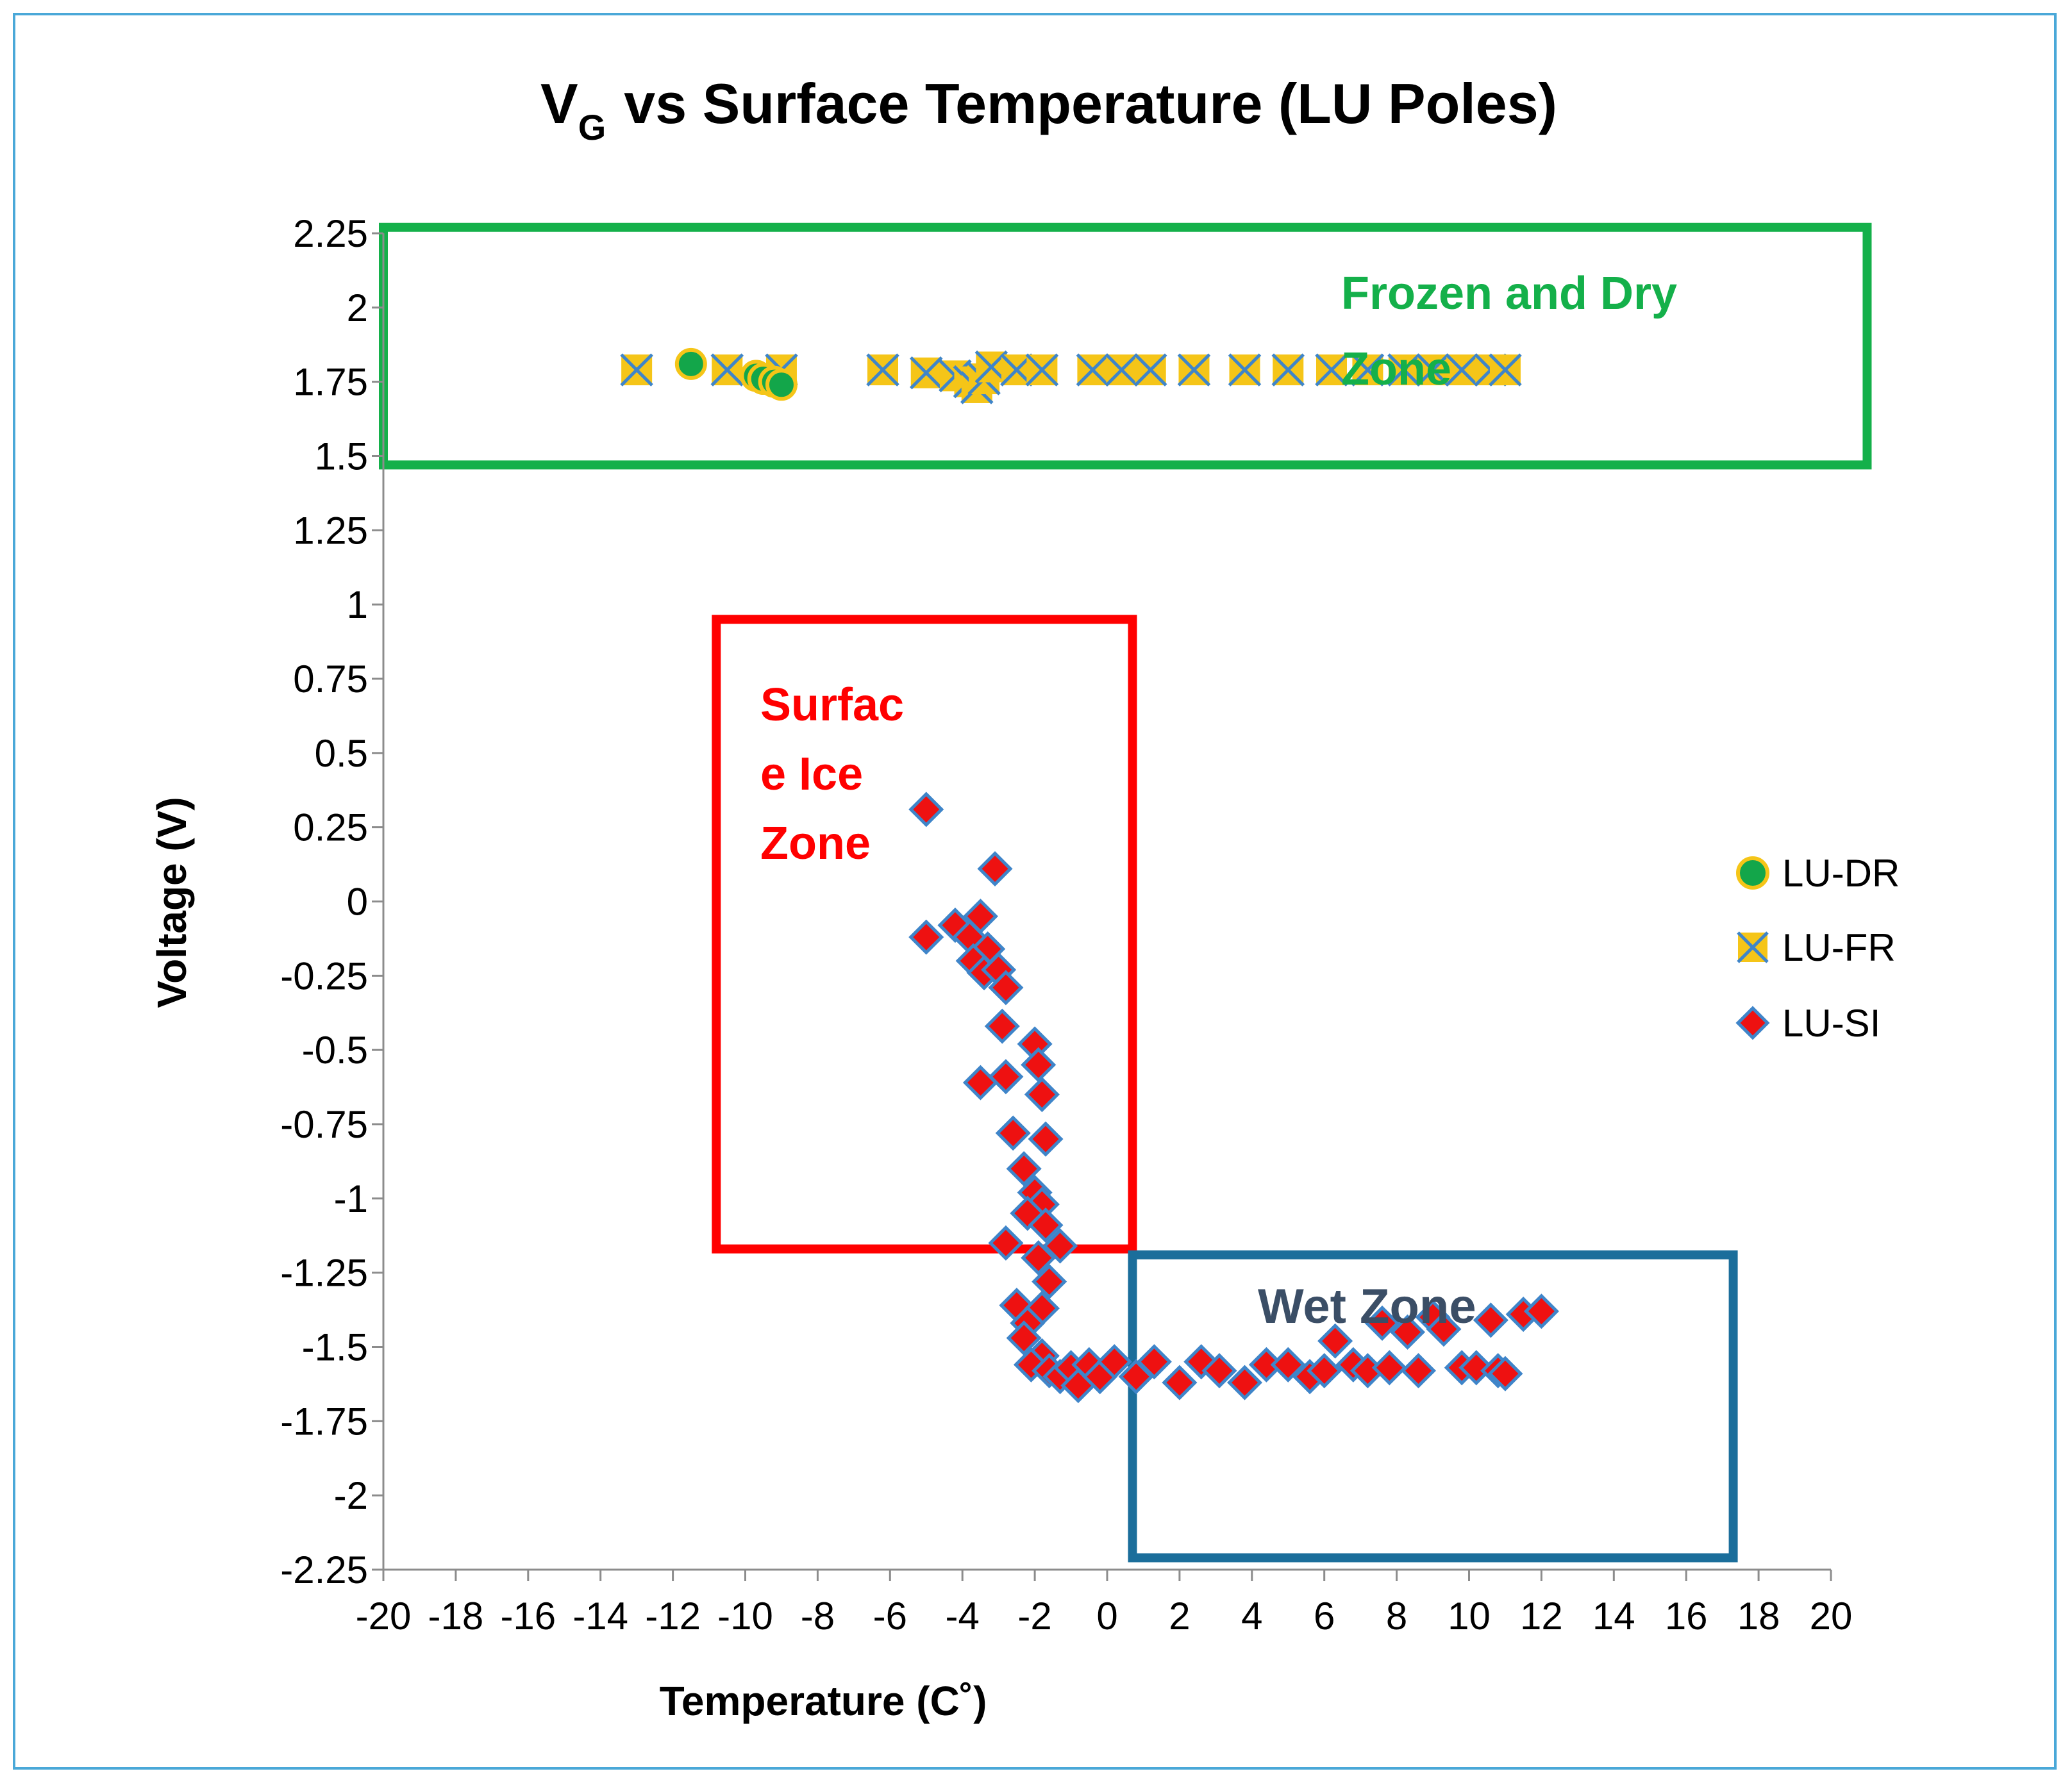 The height and width of the screenshot is (1785, 2072). What do you see at coordinates (324, 1569) in the screenshot?
I see `y-tick-label: -2.25` at bounding box center [324, 1569].